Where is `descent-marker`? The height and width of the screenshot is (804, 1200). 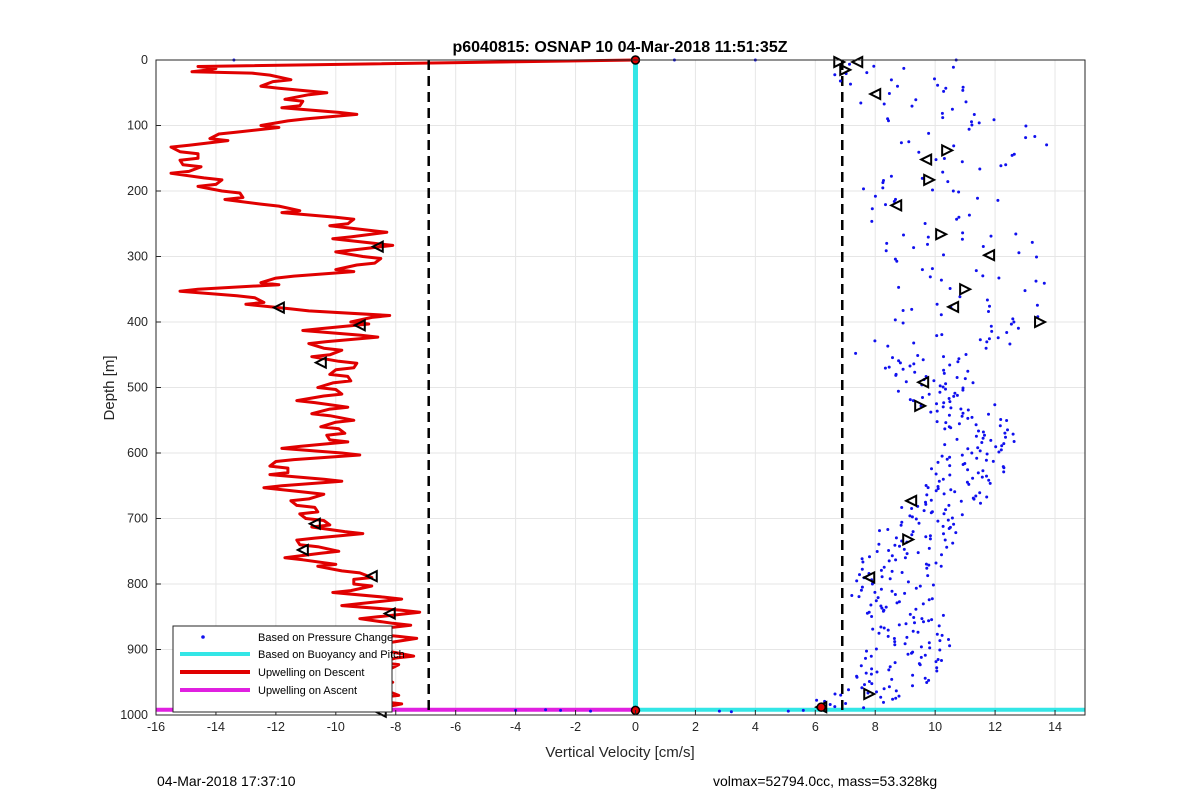 descent-marker is located at coordinates (389, 613).